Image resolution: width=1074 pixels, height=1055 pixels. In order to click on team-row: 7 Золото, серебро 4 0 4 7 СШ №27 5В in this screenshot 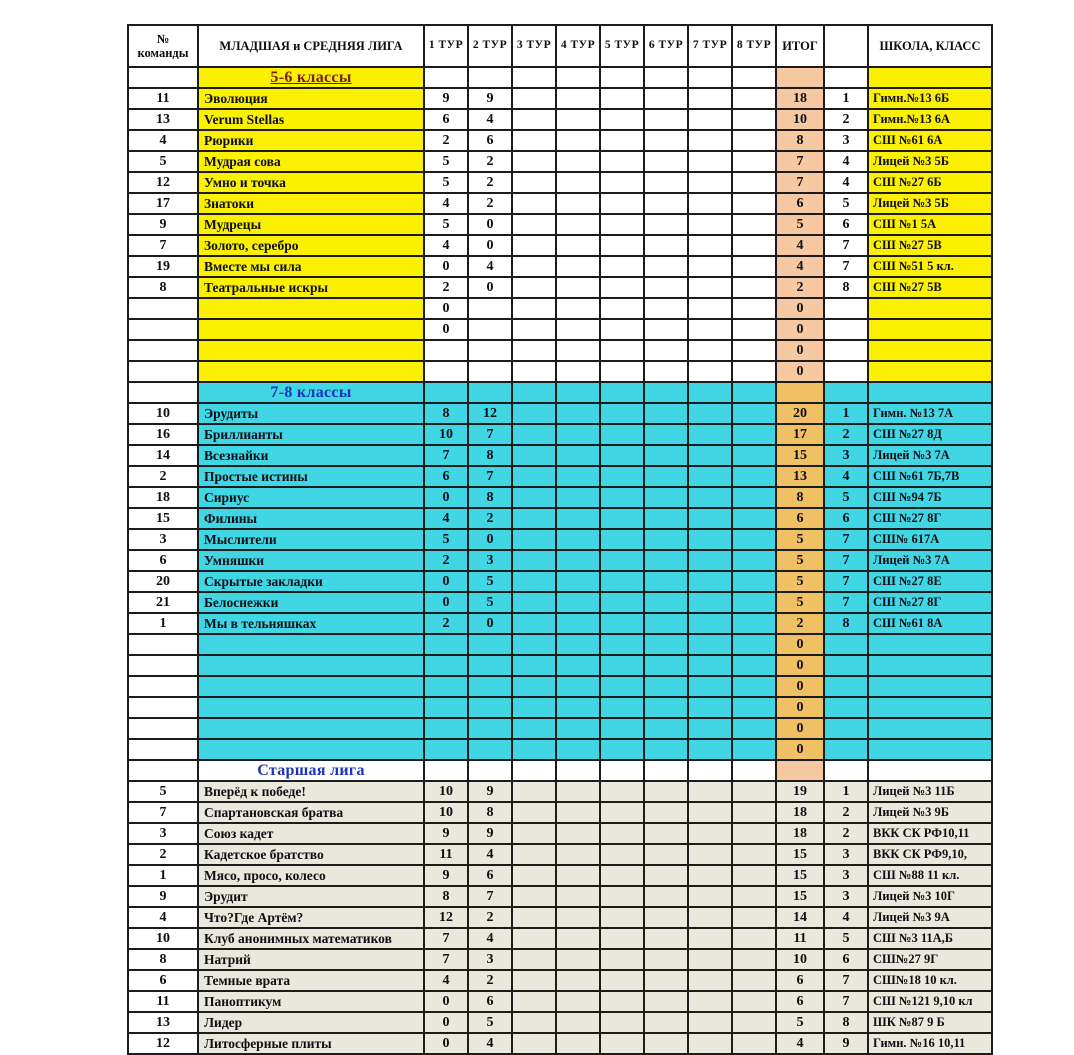, I will do `click(560, 245)`.